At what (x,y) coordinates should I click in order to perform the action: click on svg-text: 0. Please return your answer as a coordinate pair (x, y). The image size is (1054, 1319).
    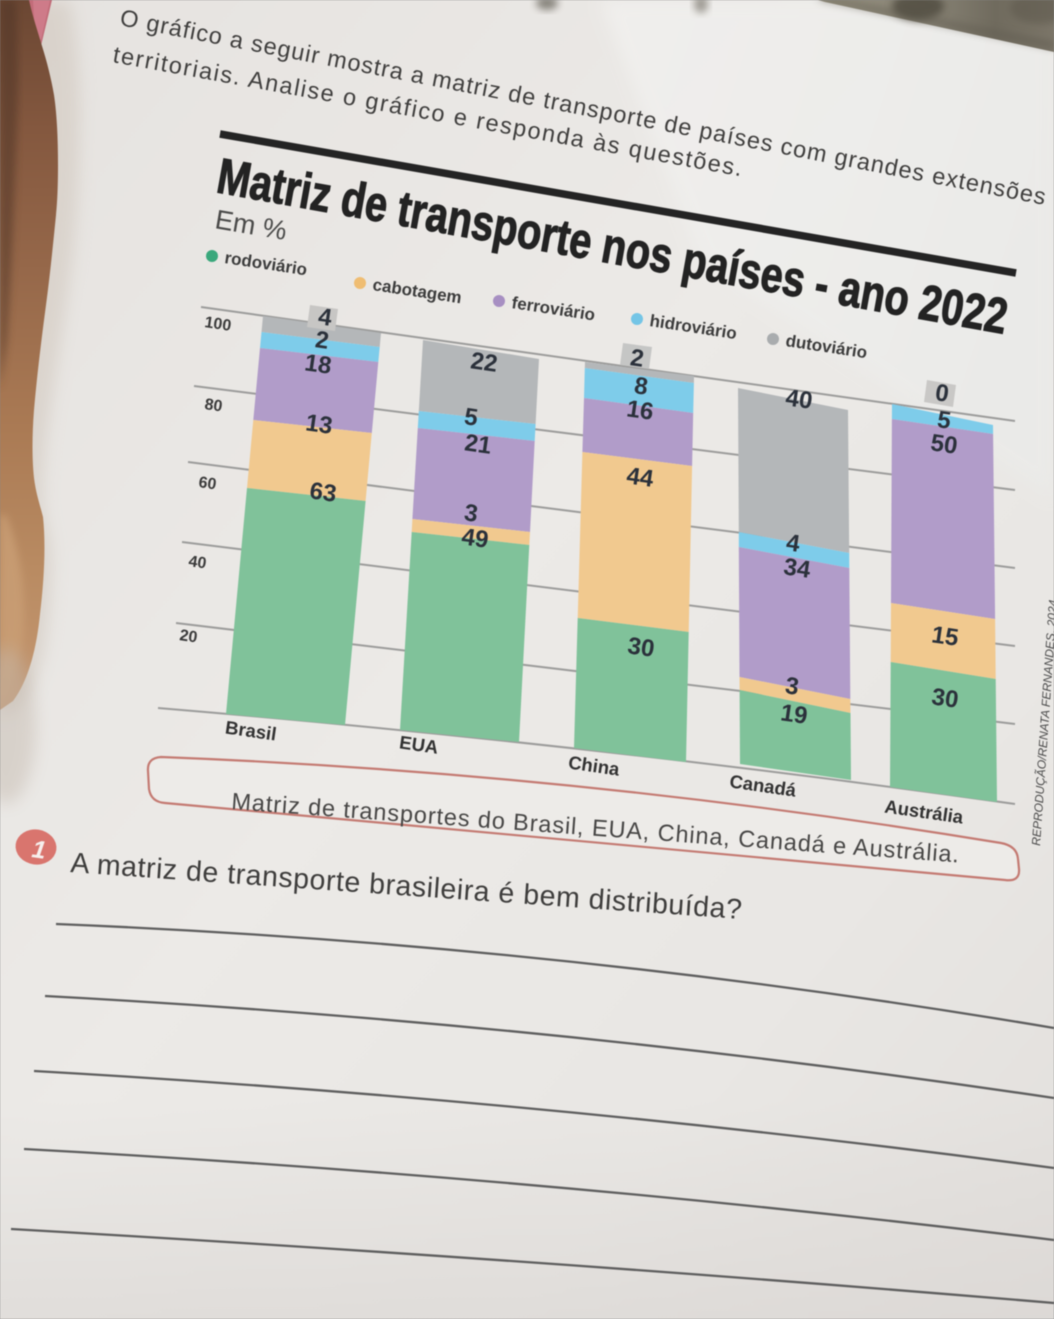
    Looking at the image, I should click on (942, 393).